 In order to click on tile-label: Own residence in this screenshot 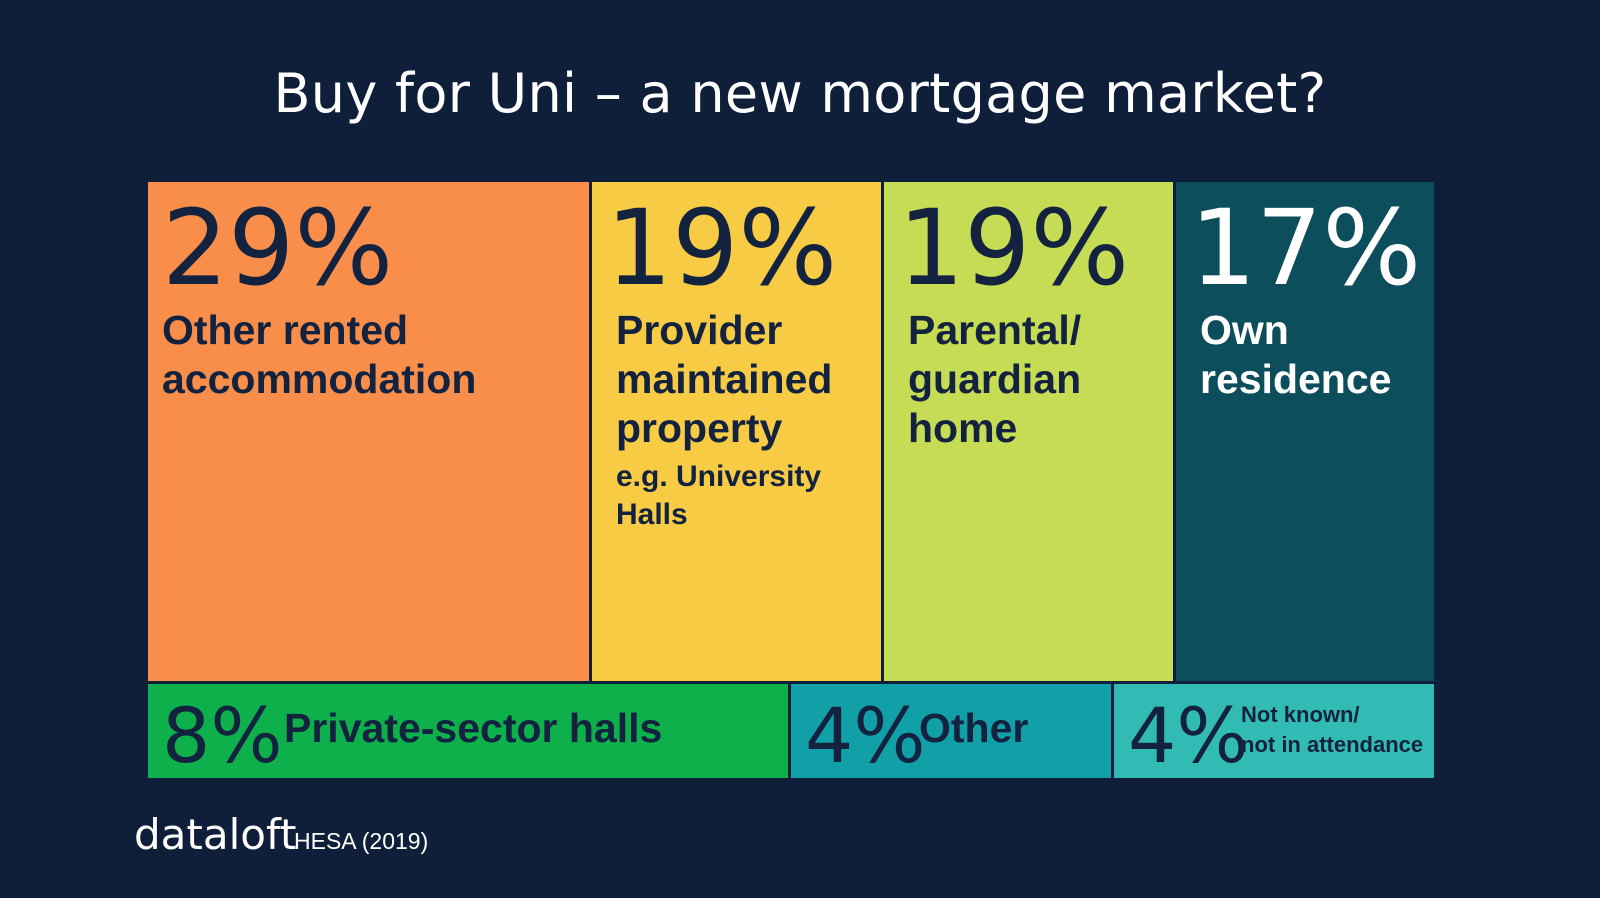, I will do `click(1296, 355)`.